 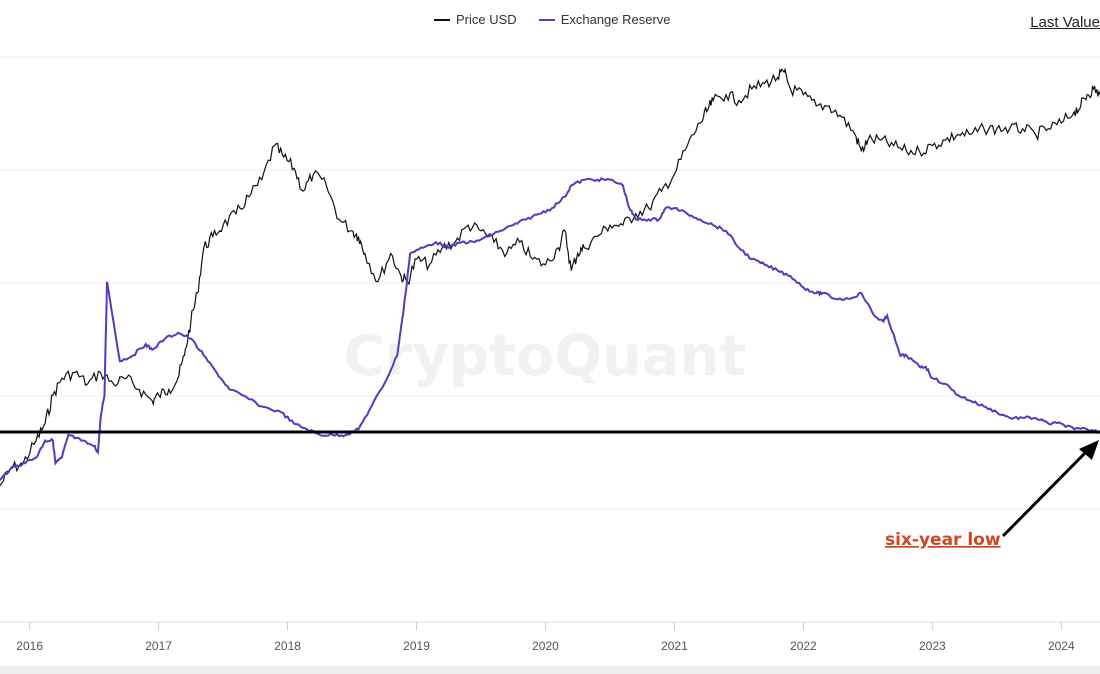 I want to click on legend-label-price: Price USD, so click(x=486, y=19).